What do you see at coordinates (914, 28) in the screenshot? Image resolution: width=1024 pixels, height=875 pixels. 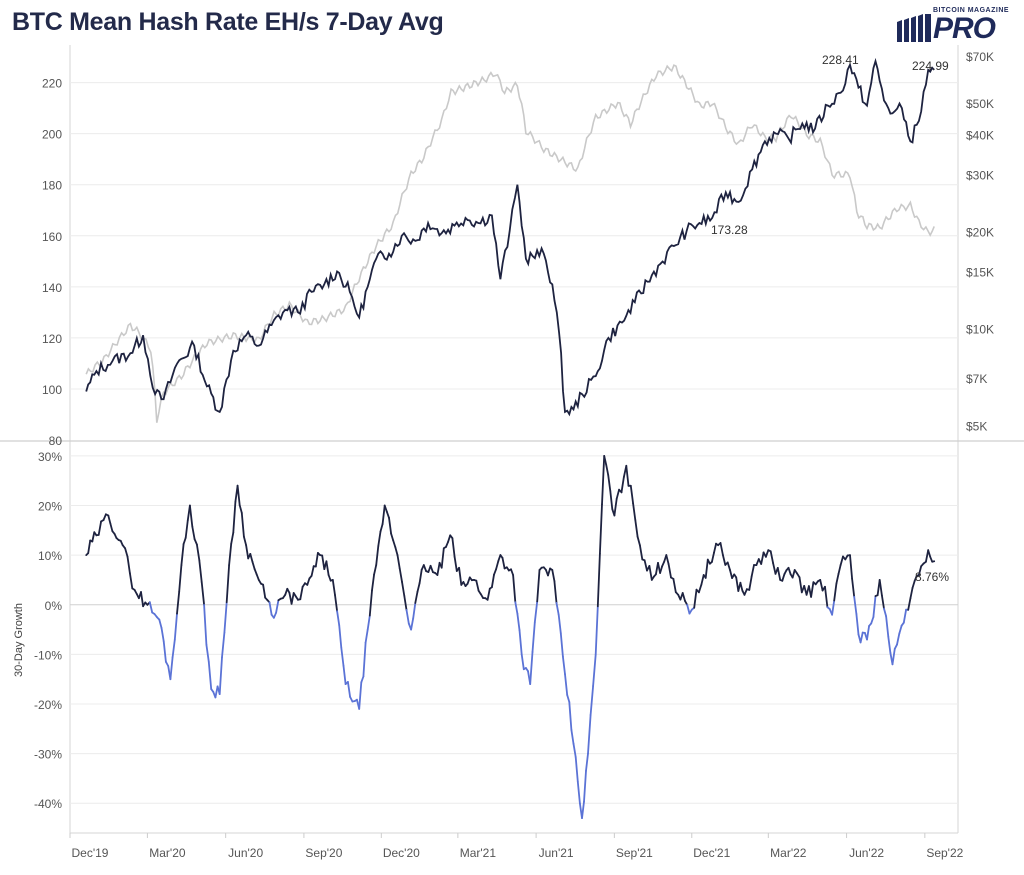 I see `logo-mark-icon` at bounding box center [914, 28].